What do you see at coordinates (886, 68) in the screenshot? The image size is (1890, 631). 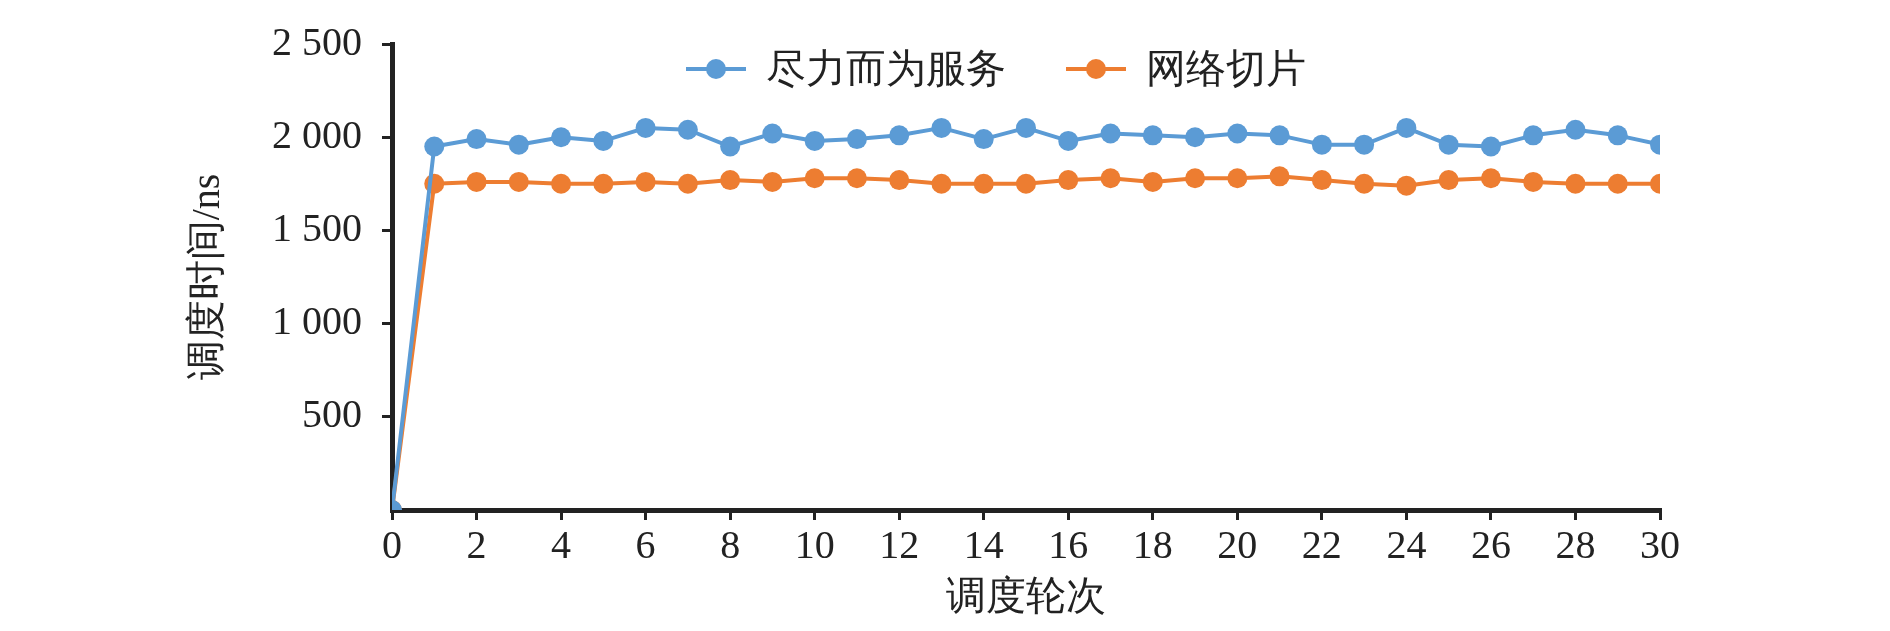 I see `legend-label: 尽力而为服务` at bounding box center [886, 68].